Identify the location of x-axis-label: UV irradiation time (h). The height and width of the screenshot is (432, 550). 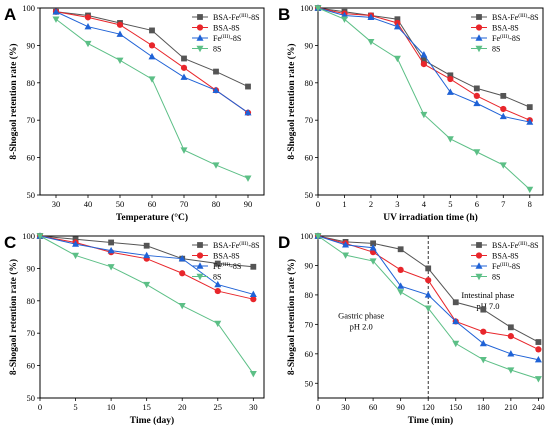
(430, 217).